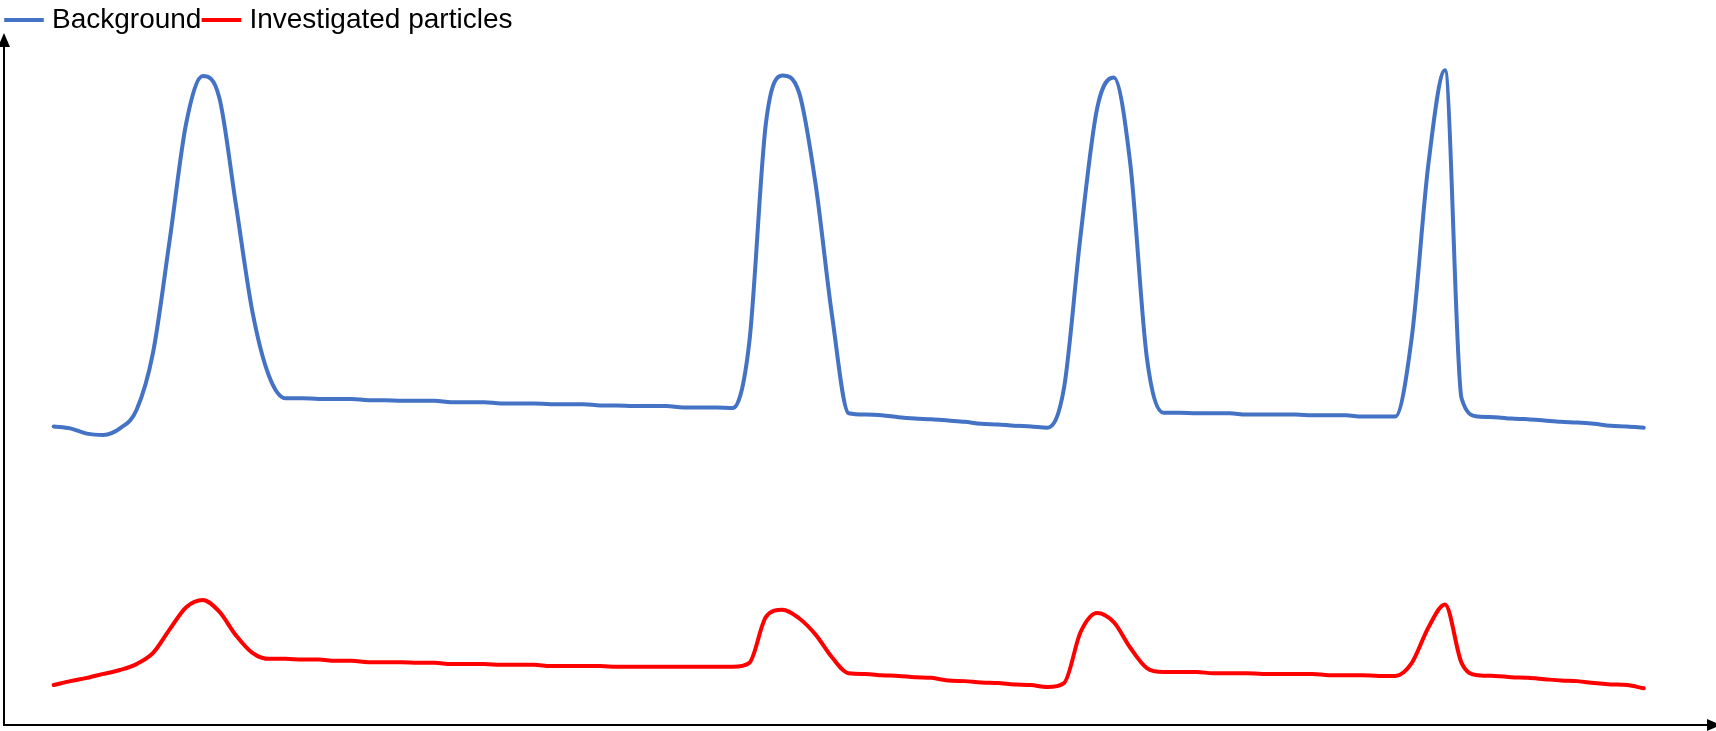  Describe the element at coordinates (381, 18) in the screenshot. I see `legend-label: Investigated particles` at that location.